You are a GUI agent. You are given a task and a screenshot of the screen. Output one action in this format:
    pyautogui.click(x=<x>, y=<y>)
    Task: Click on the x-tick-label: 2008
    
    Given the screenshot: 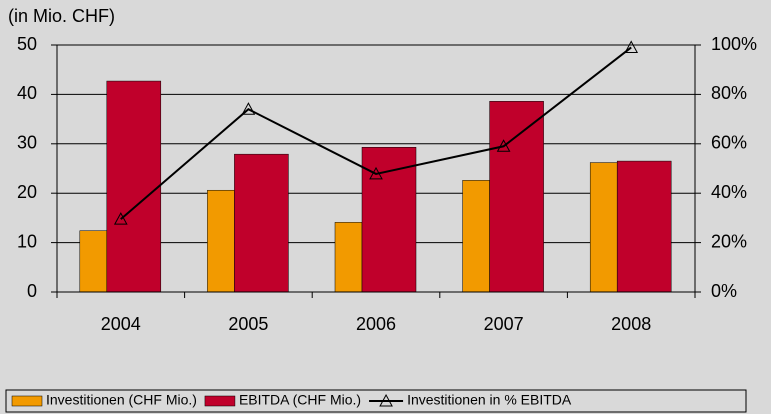 What is the action you would take?
    pyautogui.click(x=631, y=324)
    